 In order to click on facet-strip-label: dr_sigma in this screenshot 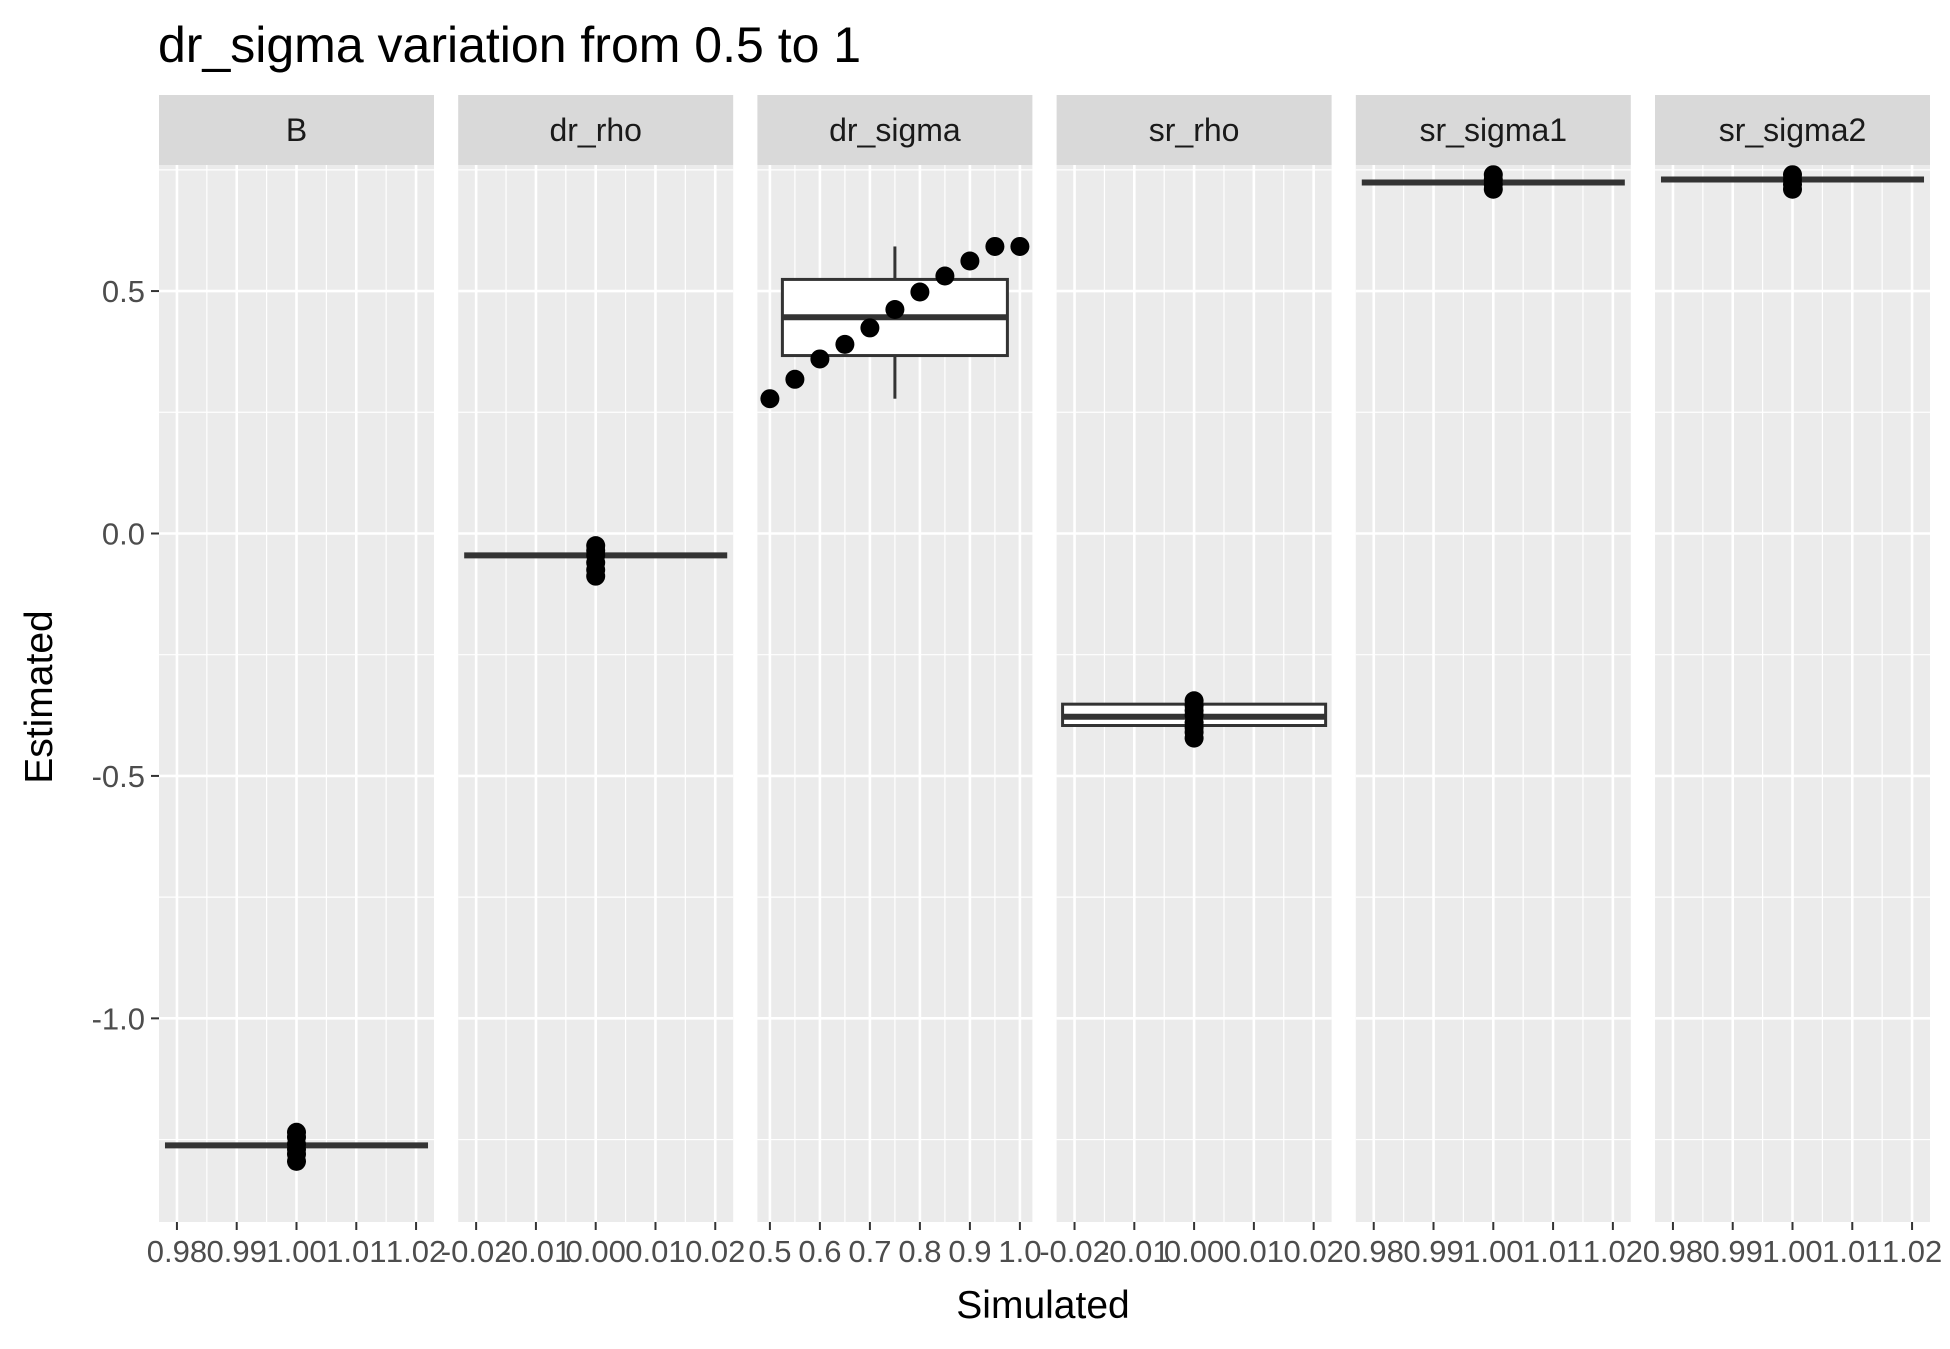, I will do `click(895, 130)`.